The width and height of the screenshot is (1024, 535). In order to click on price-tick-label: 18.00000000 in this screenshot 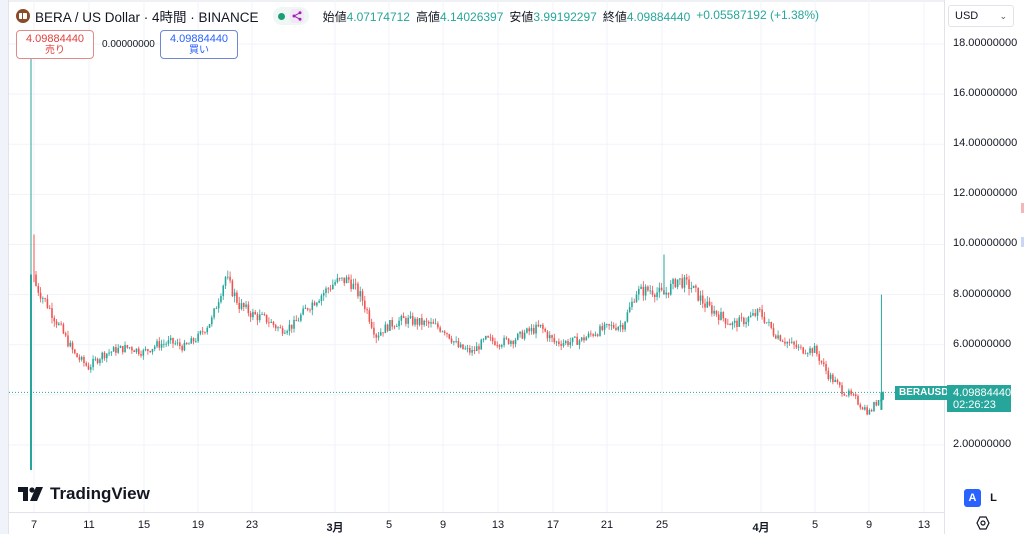, I will do `click(985, 43)`.